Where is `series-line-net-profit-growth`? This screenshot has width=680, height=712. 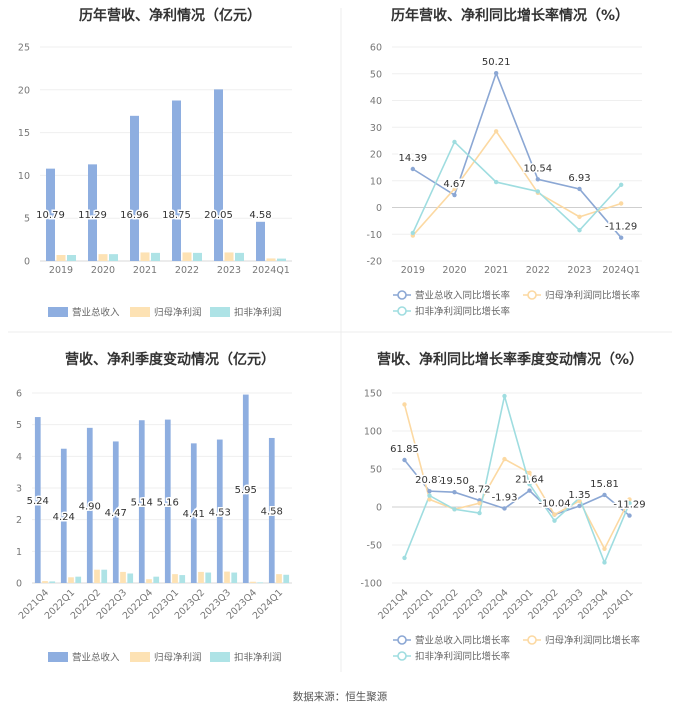
series-line-net-profit-growth is located at coordinates (517, 183).